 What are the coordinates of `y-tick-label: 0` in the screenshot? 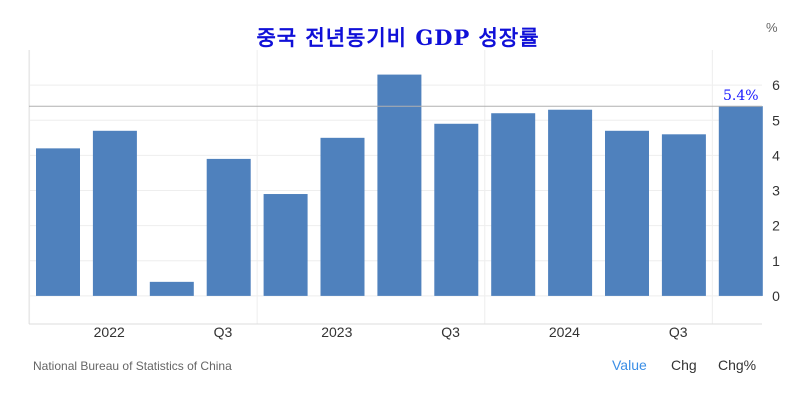 It's located at (776, 296).